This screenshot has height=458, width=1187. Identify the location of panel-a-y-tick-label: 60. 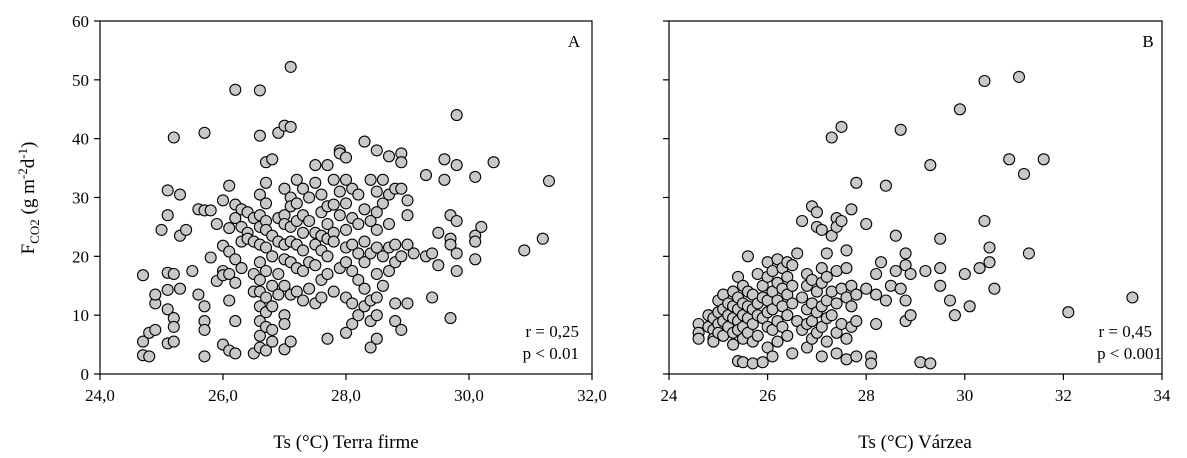
(80, 21).